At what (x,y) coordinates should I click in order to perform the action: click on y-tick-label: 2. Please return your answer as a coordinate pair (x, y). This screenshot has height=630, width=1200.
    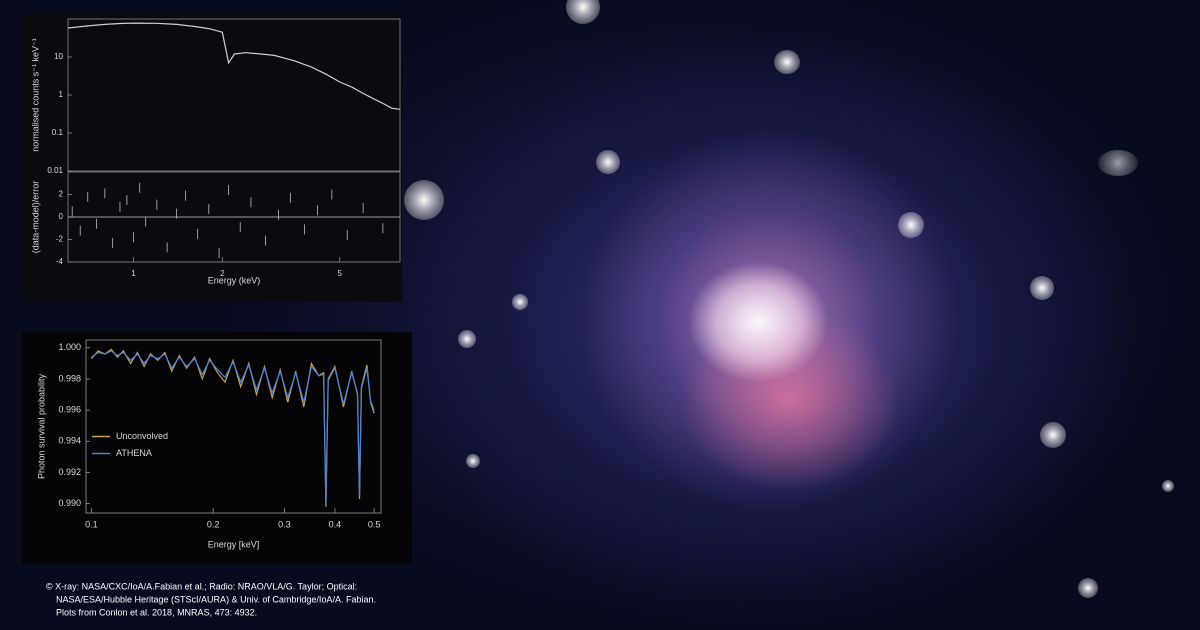
    Looking at the image, I should click on (61, 194).